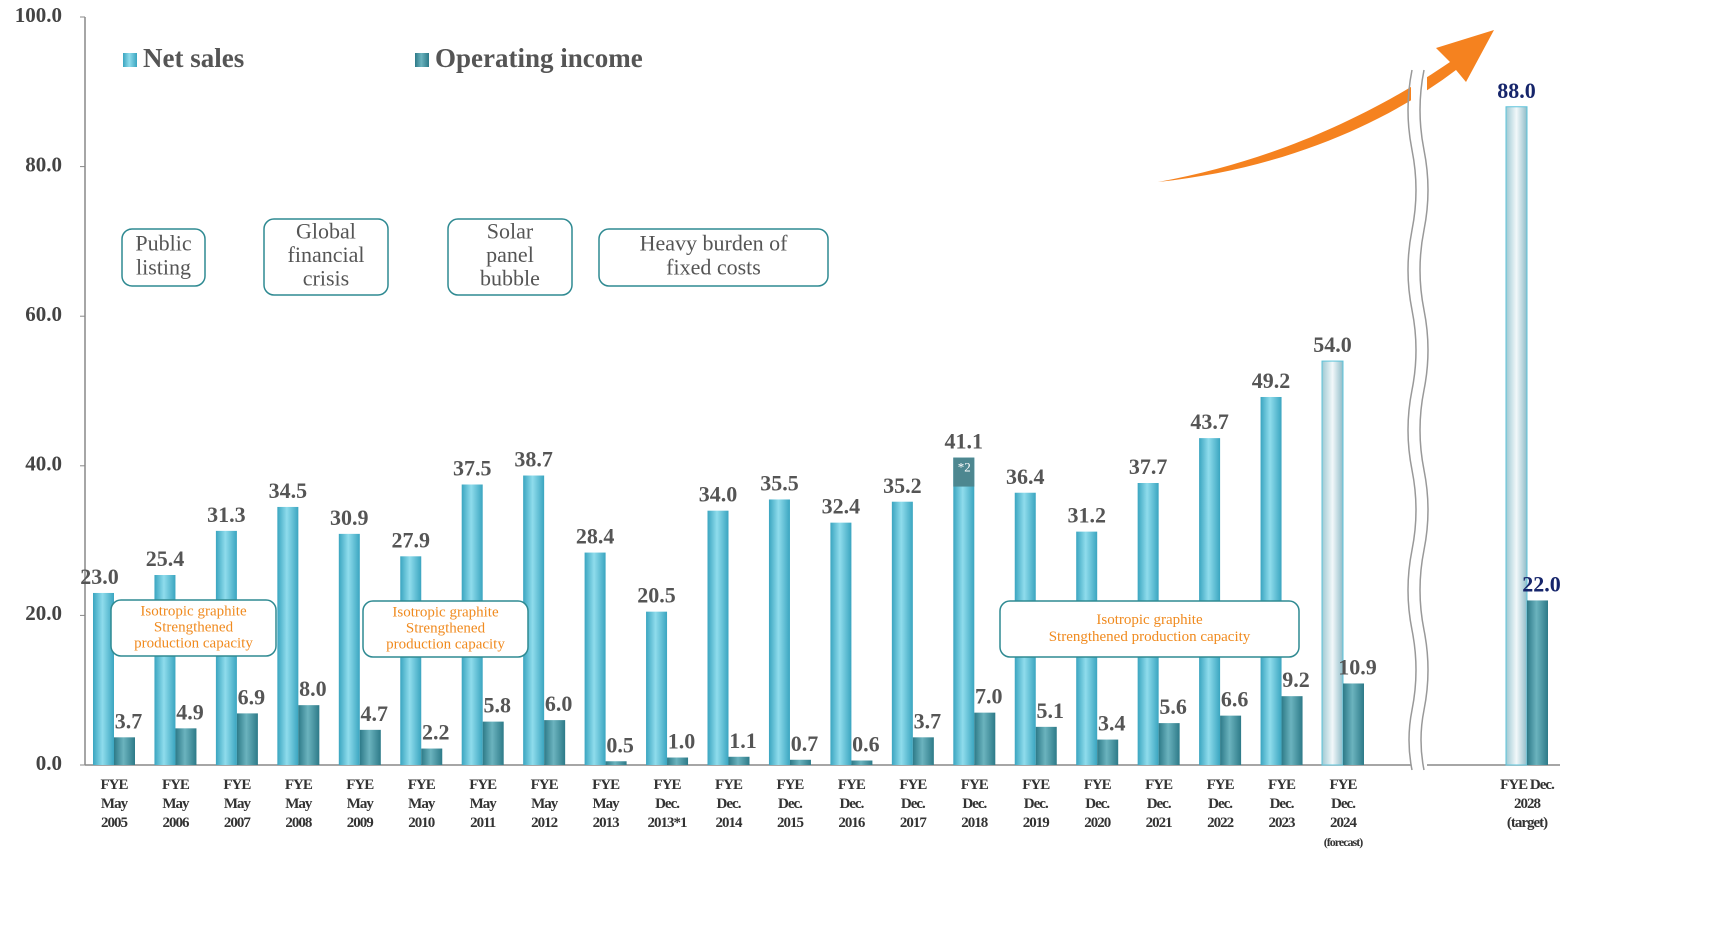 The width and height of the screenshot is (1731, 938). What do you see at coordinates (656, 595) in the screenshot?
I see `data-label: 20.5` at bounding box center [656, 595].